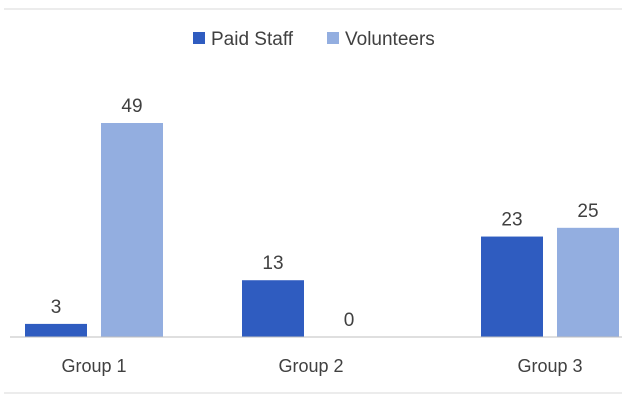 The height and width of the screenshot is (408, 630). Describe the element at coordinates (333, 38) in the screenshot. I see `legend-swatch-volunteers` at that location.